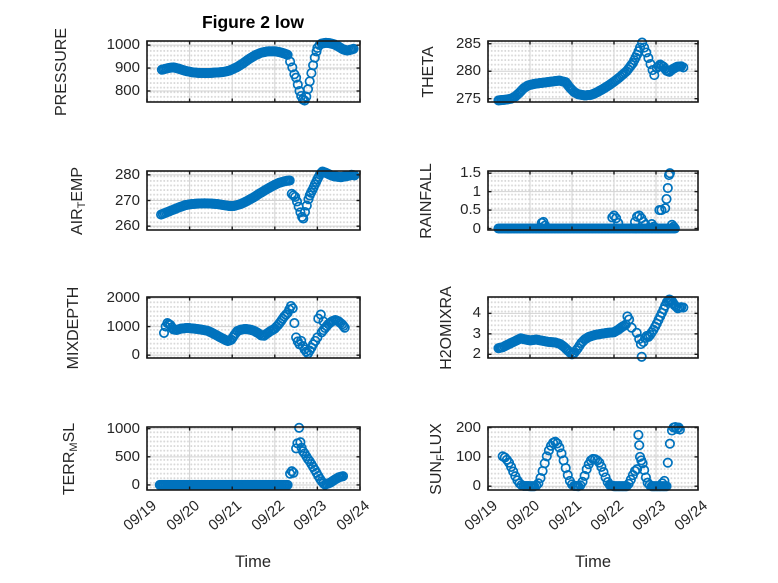 This screenshot has height=583, width=778. I want to click on figure-title: Figure 2 low, so click(253, 22).